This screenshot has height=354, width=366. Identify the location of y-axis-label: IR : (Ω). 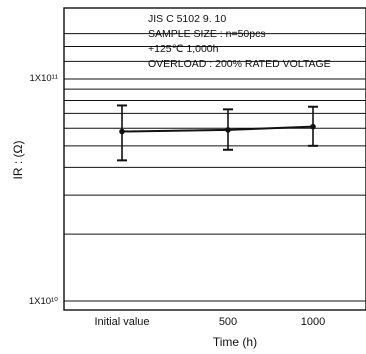
(18, 160).